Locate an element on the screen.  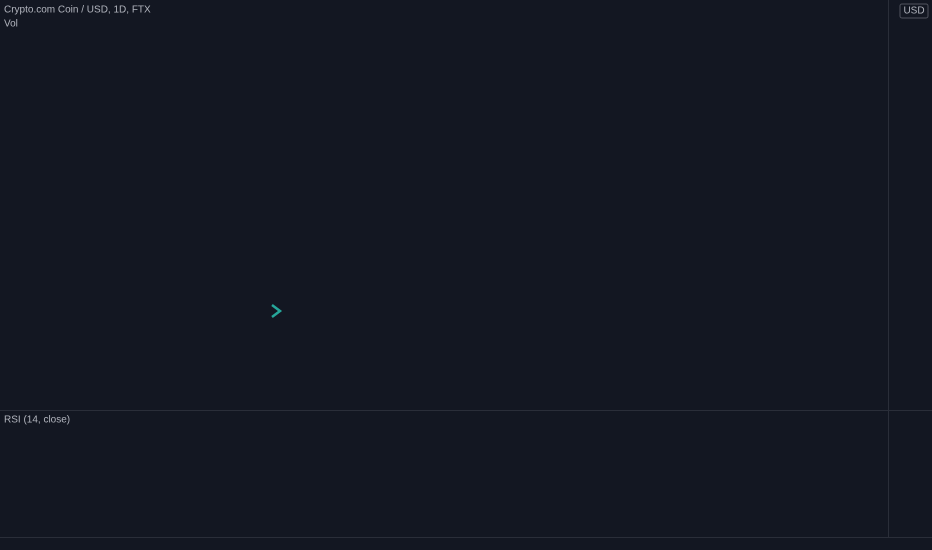
currency-label: USD is located at coordinates (913, 11).